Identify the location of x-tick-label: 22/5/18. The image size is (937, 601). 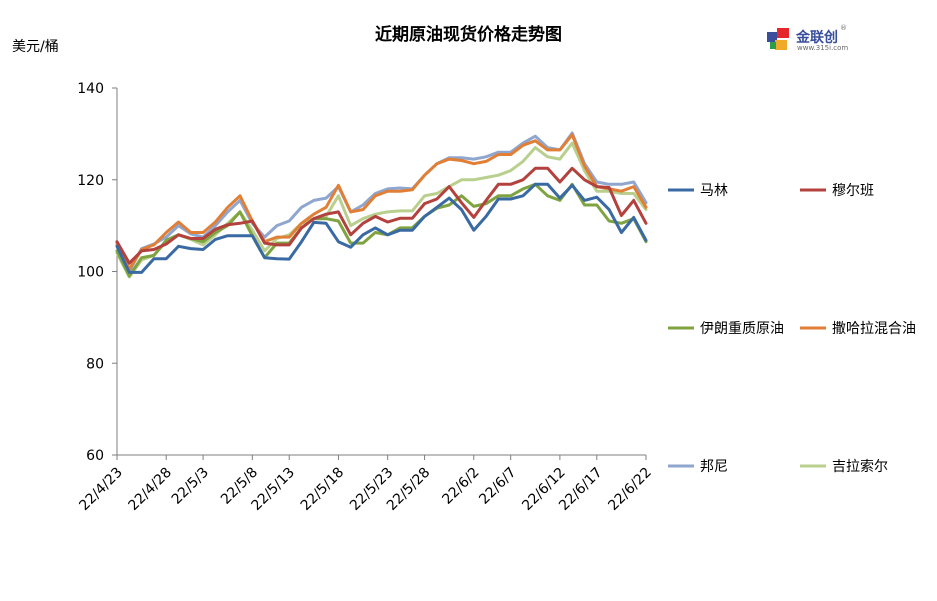
(322, 489).